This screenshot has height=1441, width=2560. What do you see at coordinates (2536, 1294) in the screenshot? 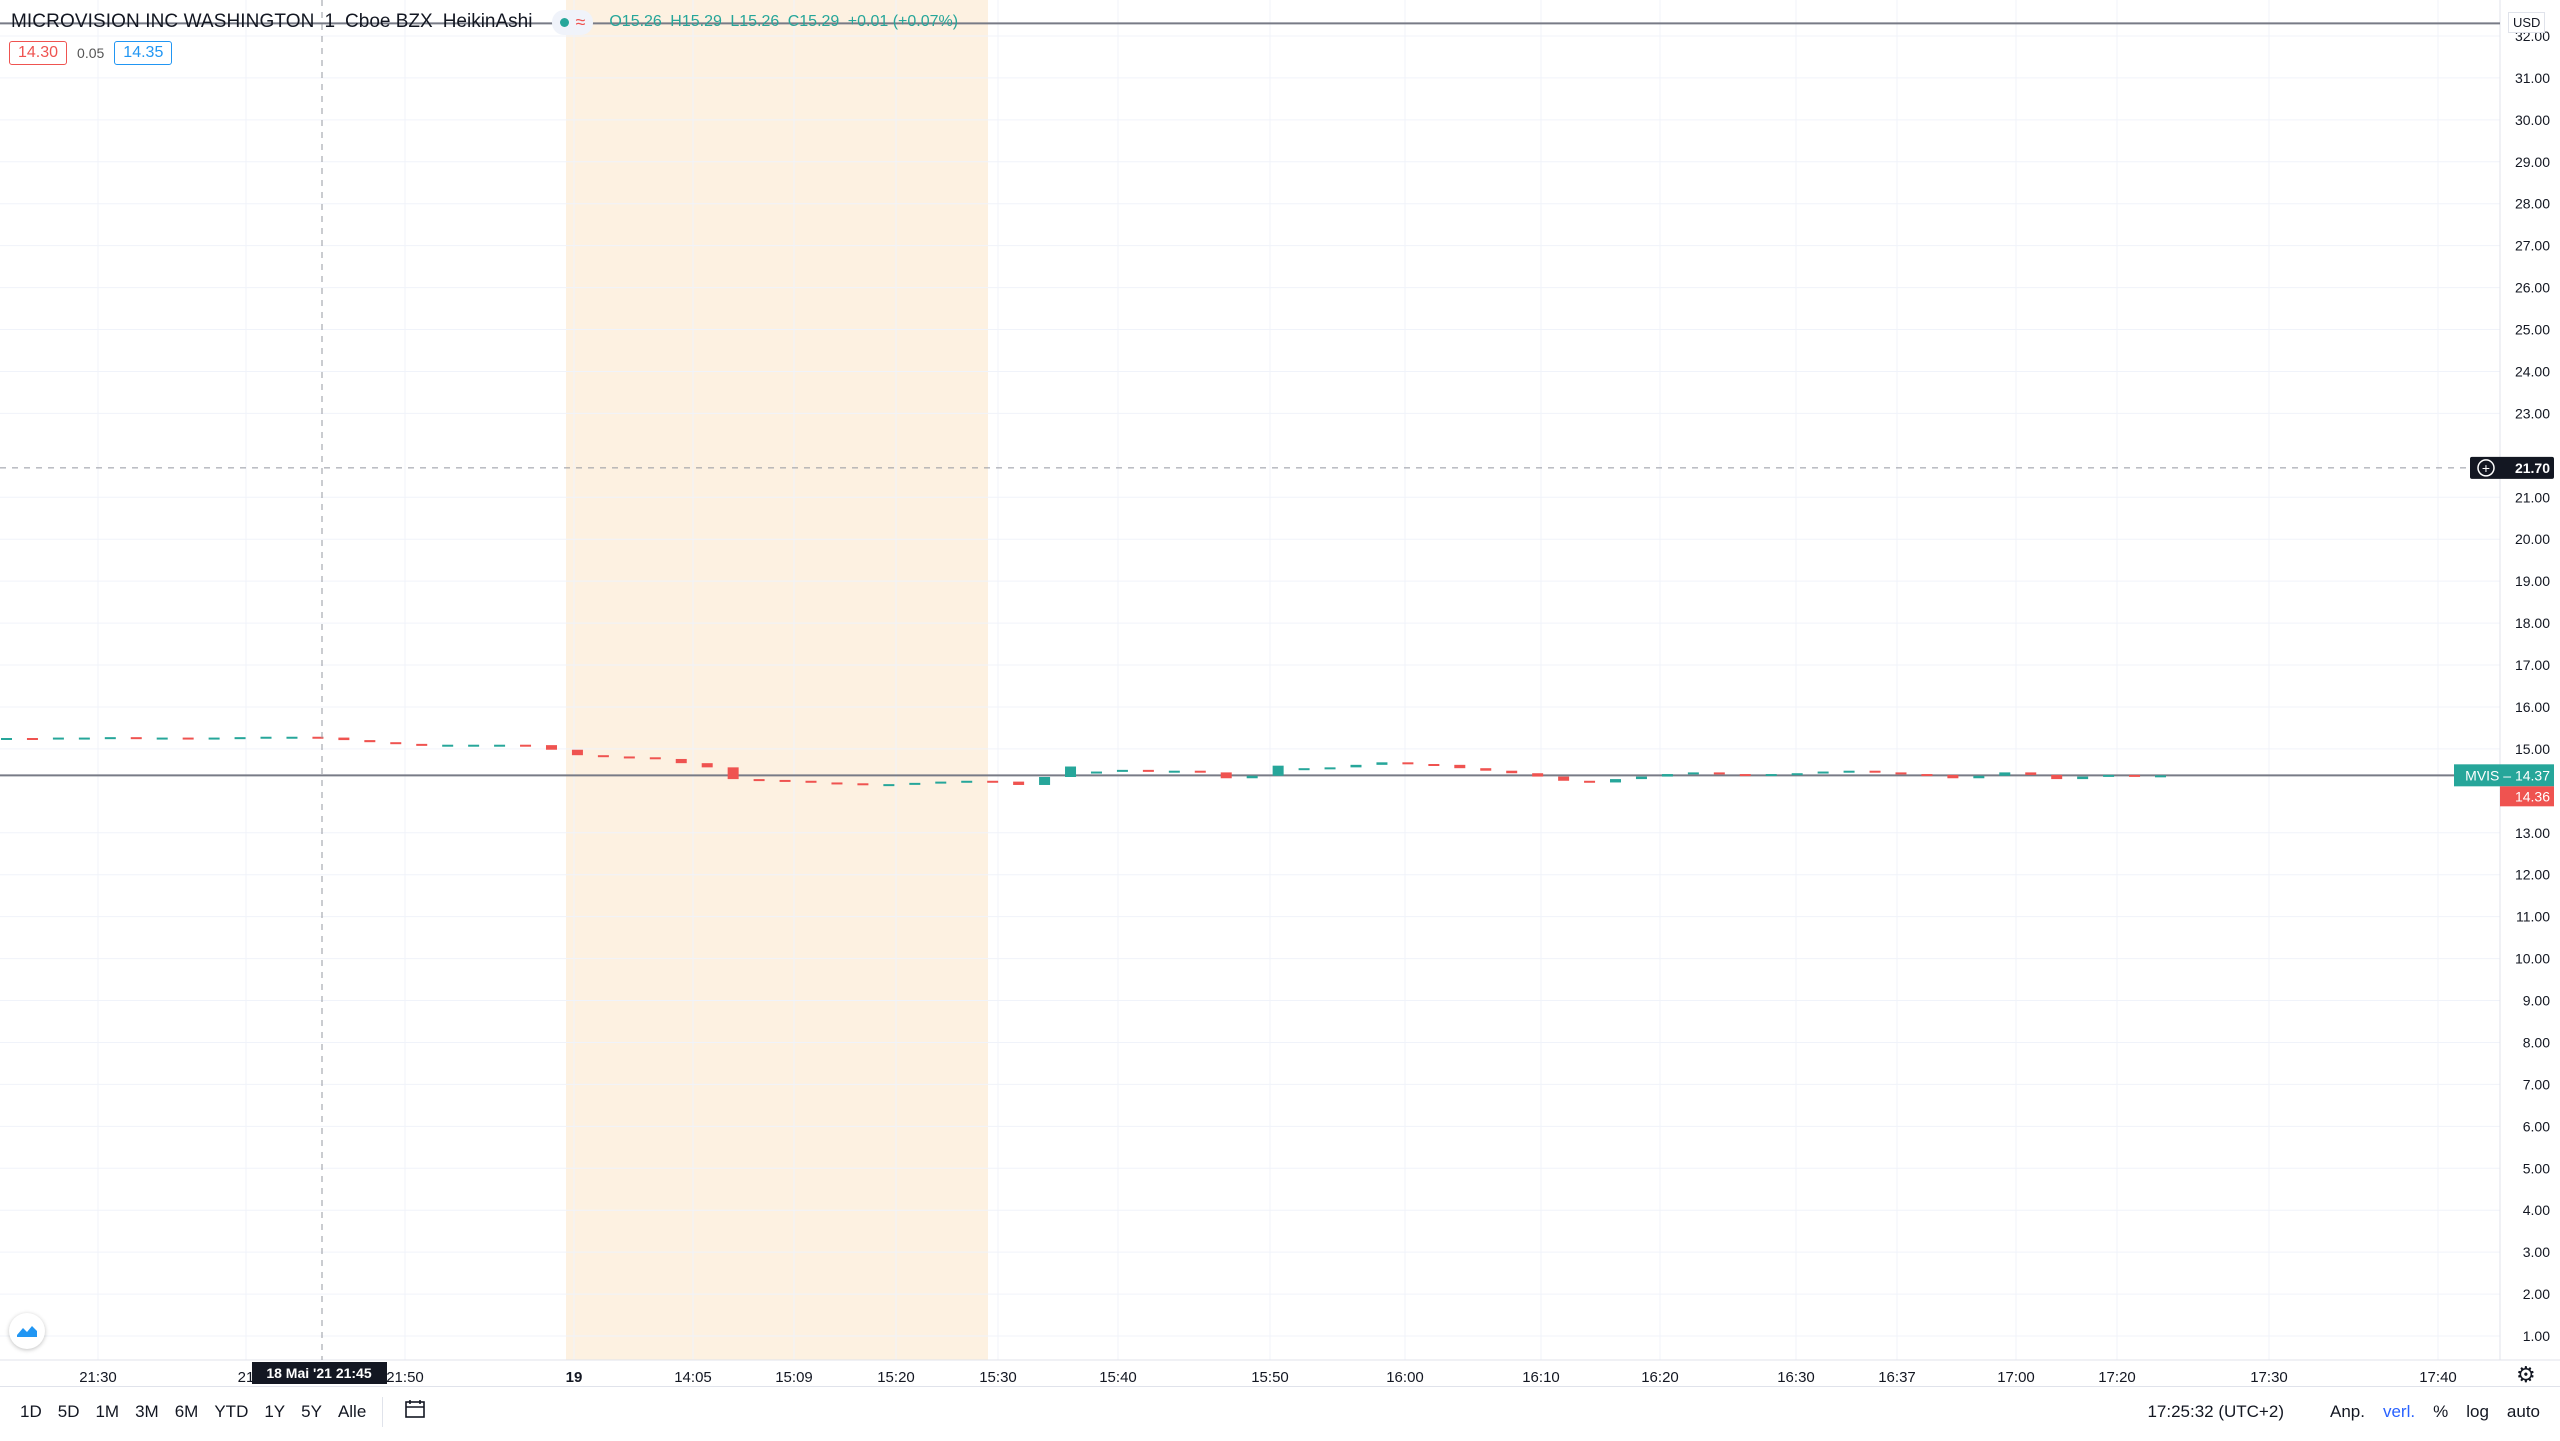
I see `price-tick-label: 2.00` at bounding box center [2536, 1294].